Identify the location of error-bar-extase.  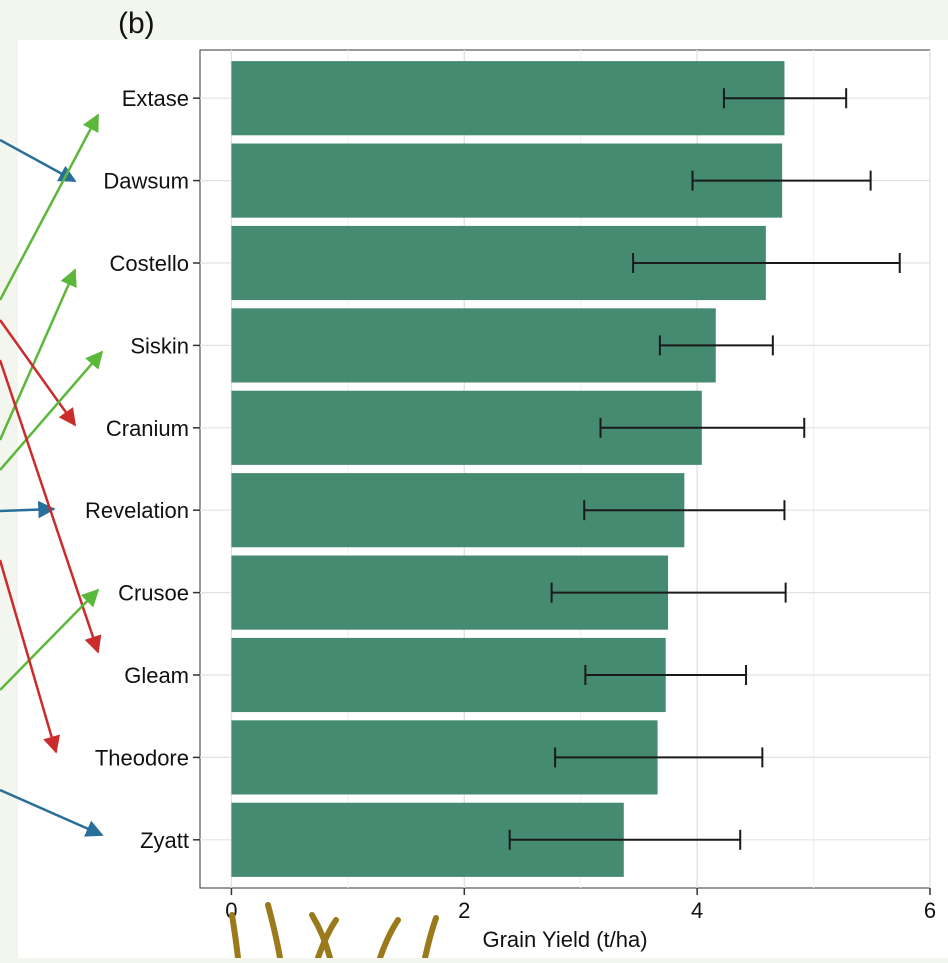
(785, 98).